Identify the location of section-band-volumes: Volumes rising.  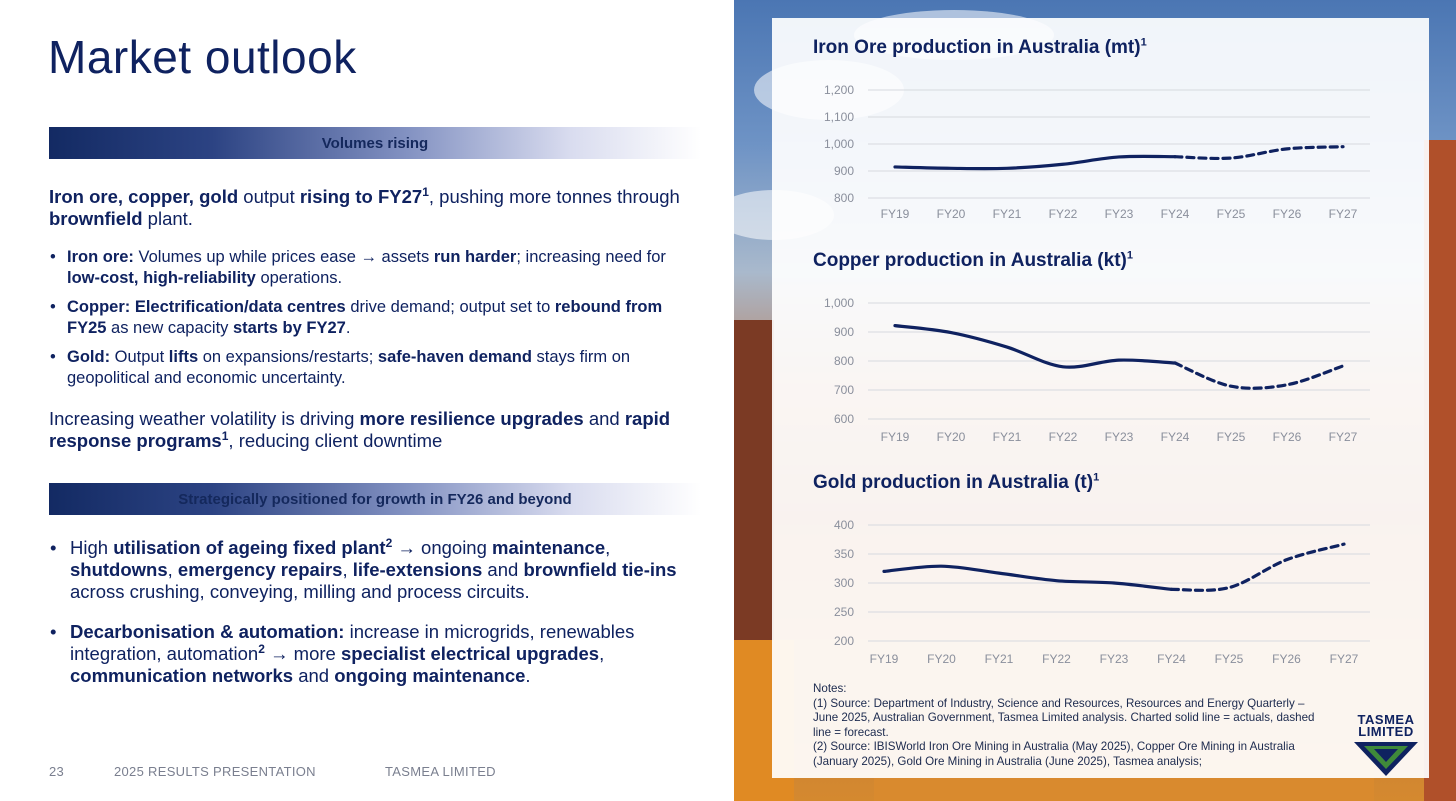
(375, 143).